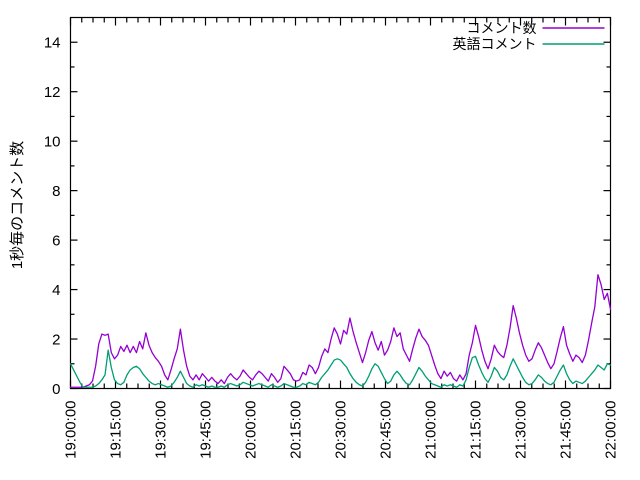 This screenshot has height=480, width=640. What do you see at coordinates (56, 340) in the screenshot?
I see `y-tick-label: 2` at bounding box center [56, 340].